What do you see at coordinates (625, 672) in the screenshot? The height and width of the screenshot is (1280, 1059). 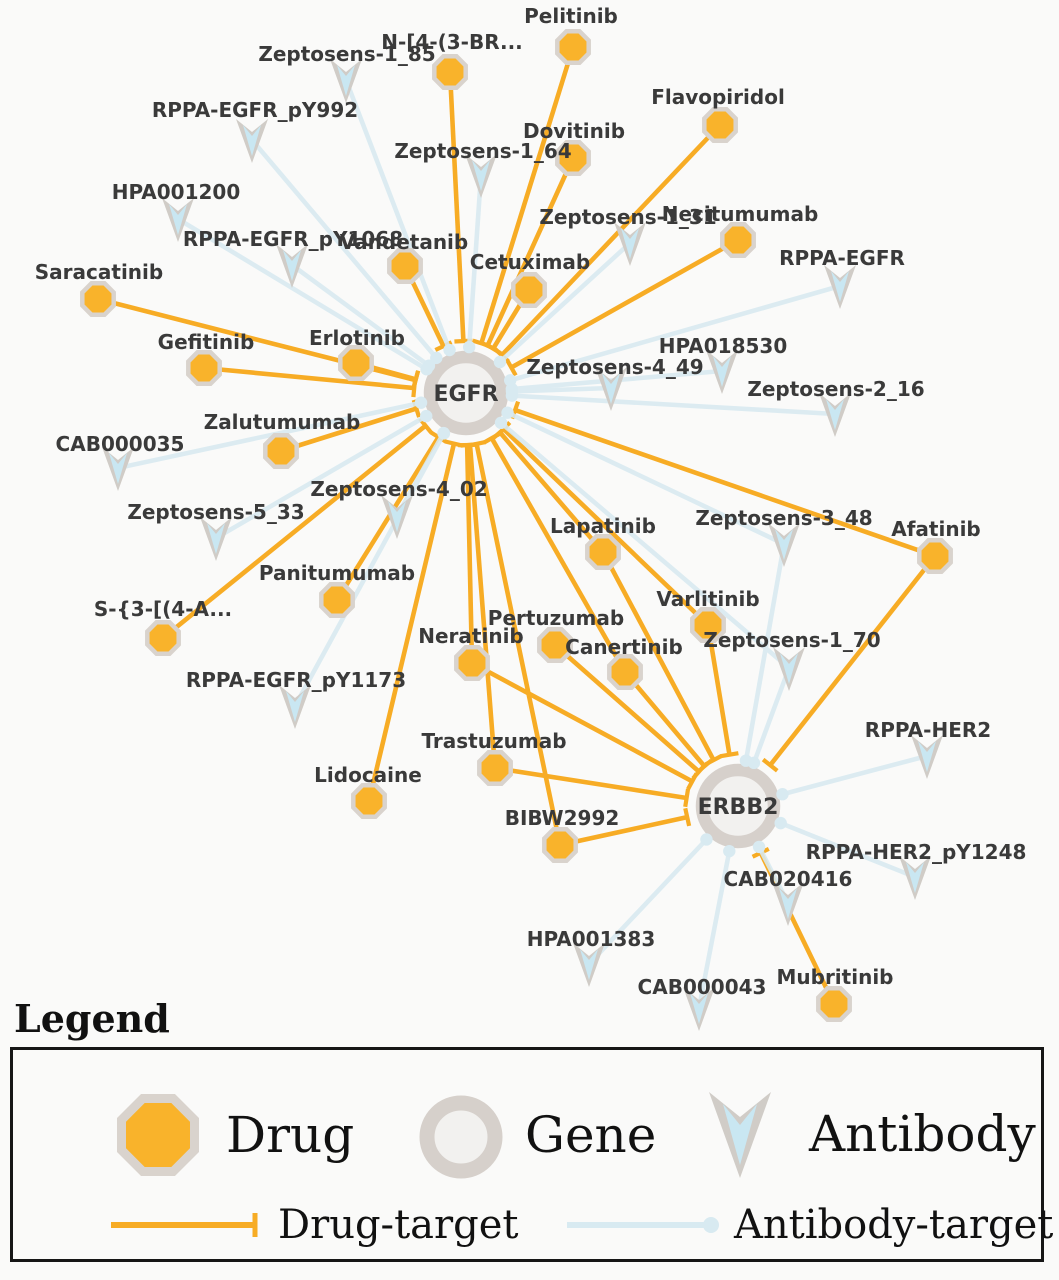 I see `drug-node-canertinib` at bounding box center [625, 672].